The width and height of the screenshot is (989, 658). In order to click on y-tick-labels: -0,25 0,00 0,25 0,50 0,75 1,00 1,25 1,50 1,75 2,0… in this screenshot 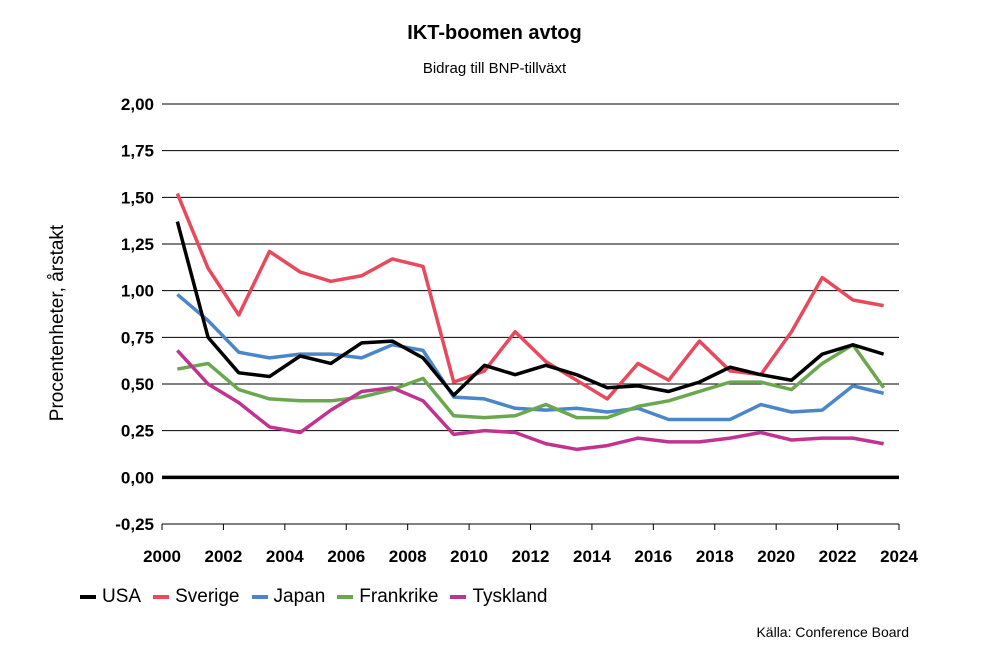, I will do `click(134, 314)`.